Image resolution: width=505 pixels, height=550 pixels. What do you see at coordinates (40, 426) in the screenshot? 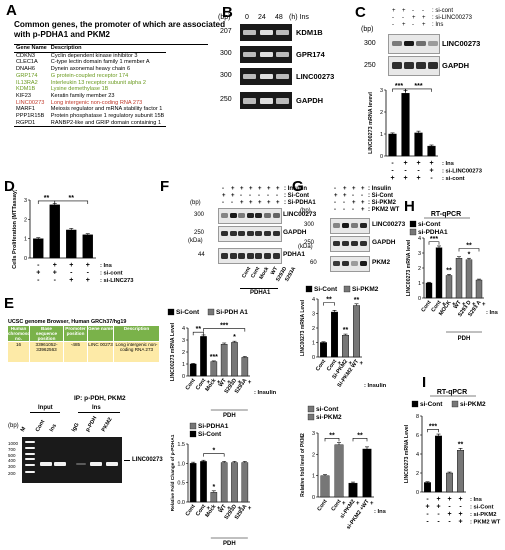
I see `lane-label: Cont` at bounding box center [40, 426].